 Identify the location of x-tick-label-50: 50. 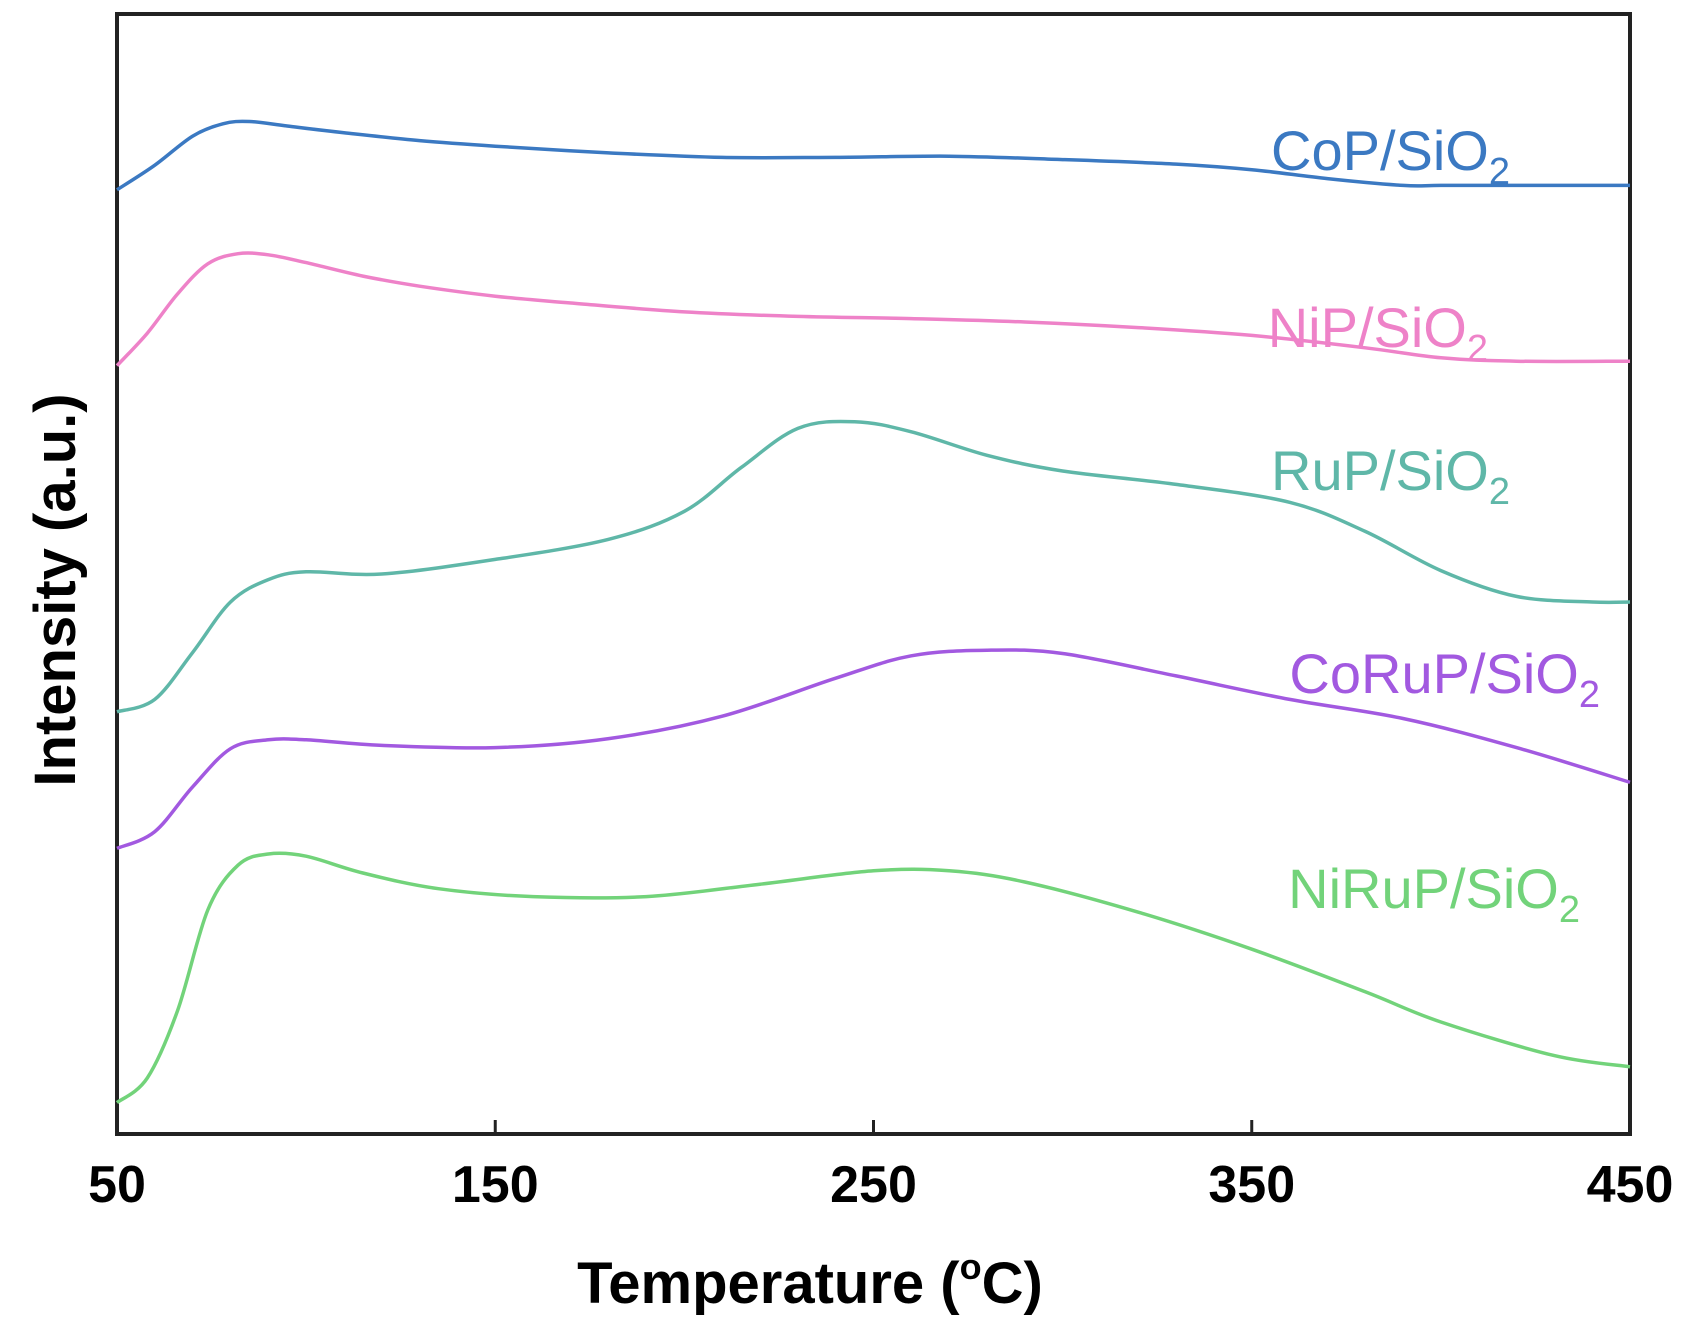
(117, 1185).